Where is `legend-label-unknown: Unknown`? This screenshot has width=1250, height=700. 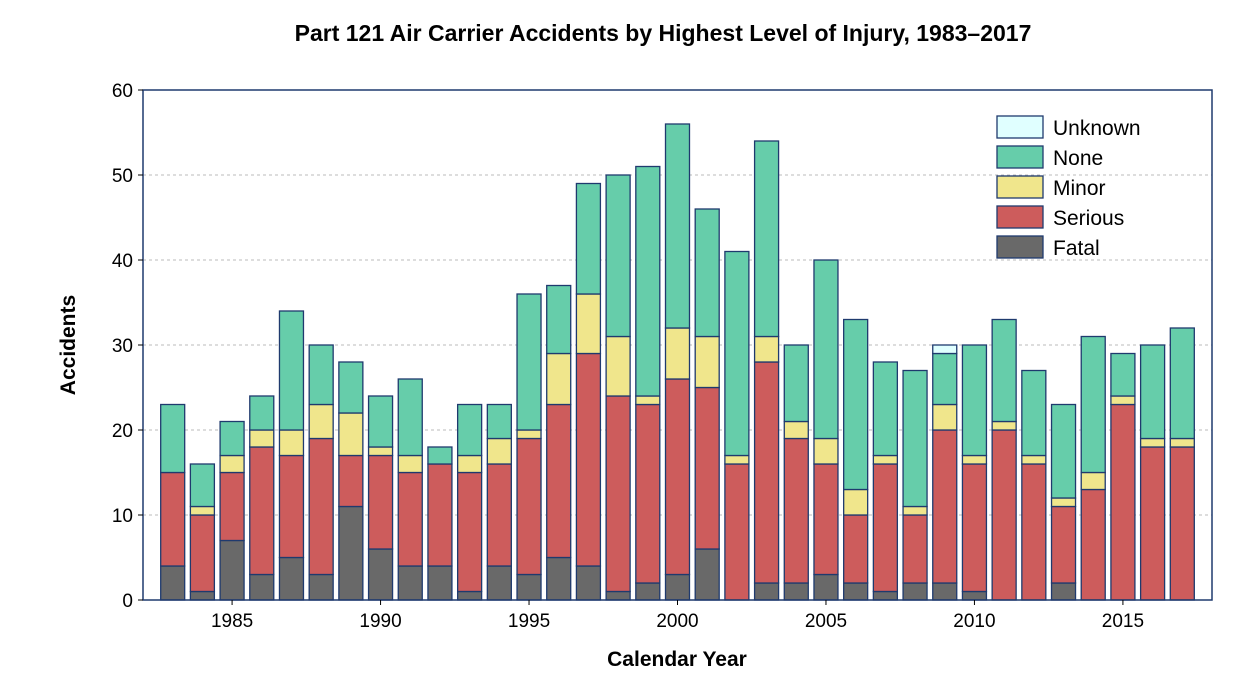 legend-label-unknown: Unknown is located at coordinates (1097, 128).